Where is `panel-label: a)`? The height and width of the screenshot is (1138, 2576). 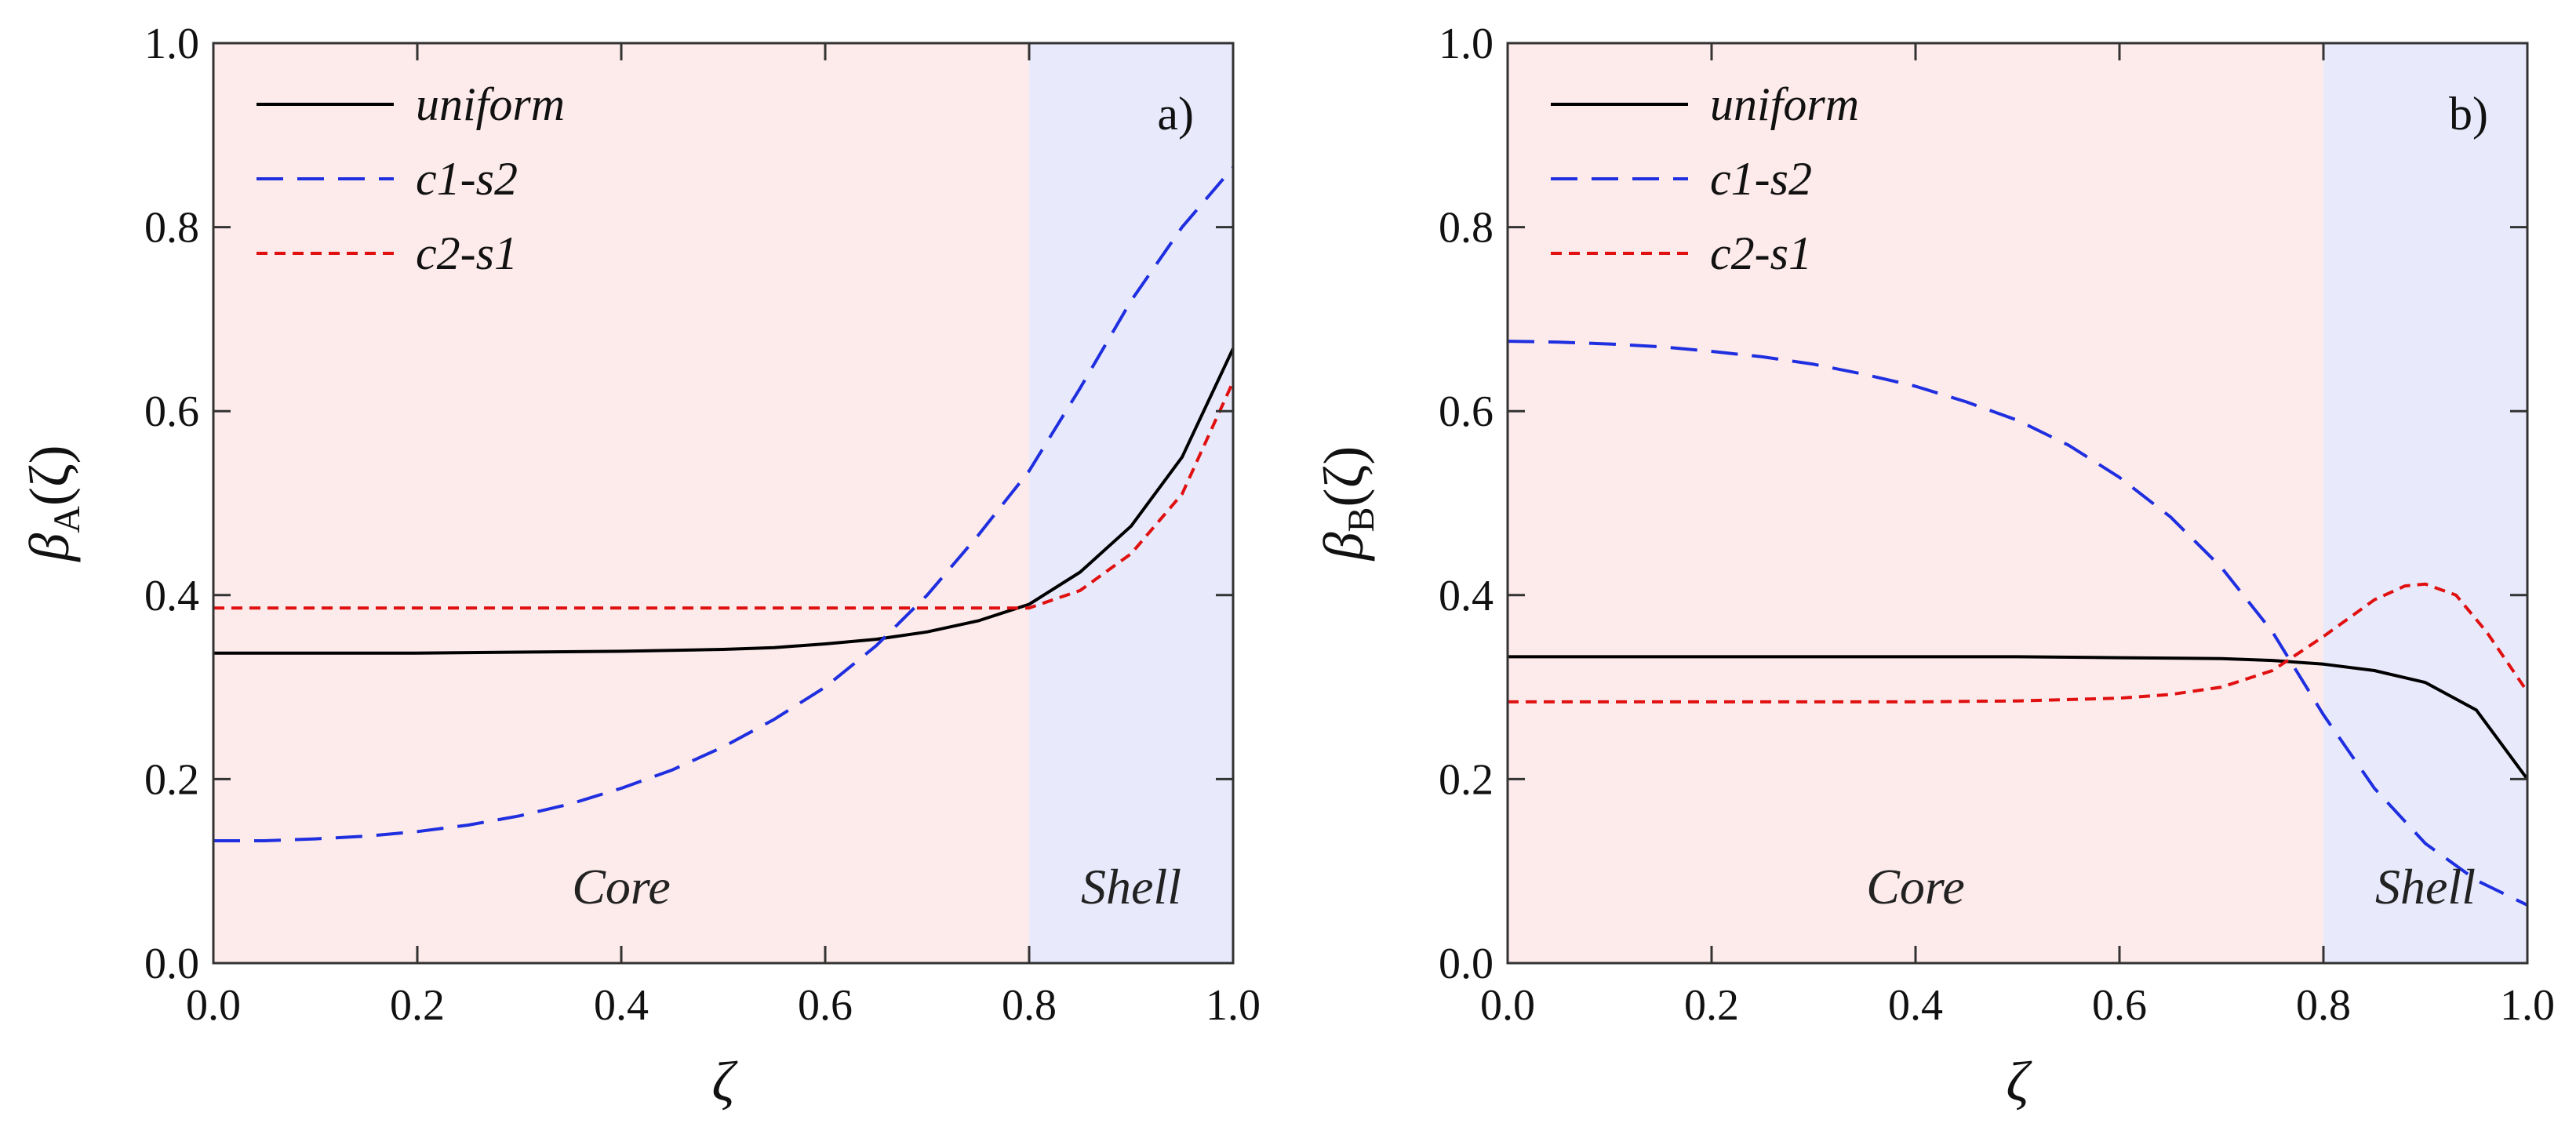 panel-label: a) is located at coordinates (1175, 114).